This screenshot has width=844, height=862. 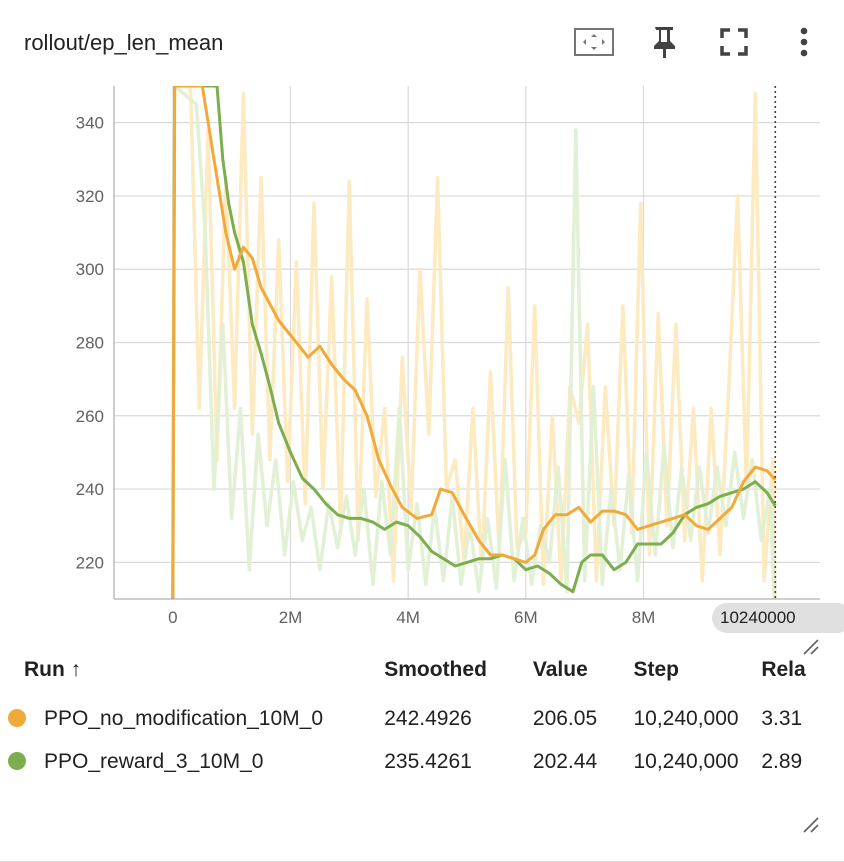 I want to click on run-name: PPO_reward_3_10M_0, so click(x=154, y=761).